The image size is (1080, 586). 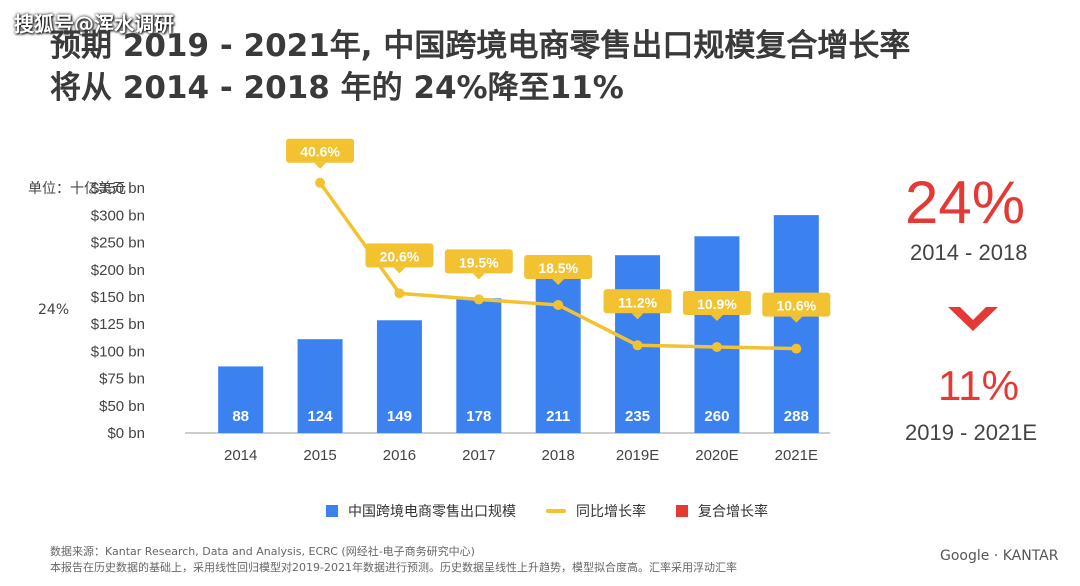 What do you see at coordinates (556, 511) in the screenshot?
I see `legend-swatch-line` at bounding box center [556, 511].